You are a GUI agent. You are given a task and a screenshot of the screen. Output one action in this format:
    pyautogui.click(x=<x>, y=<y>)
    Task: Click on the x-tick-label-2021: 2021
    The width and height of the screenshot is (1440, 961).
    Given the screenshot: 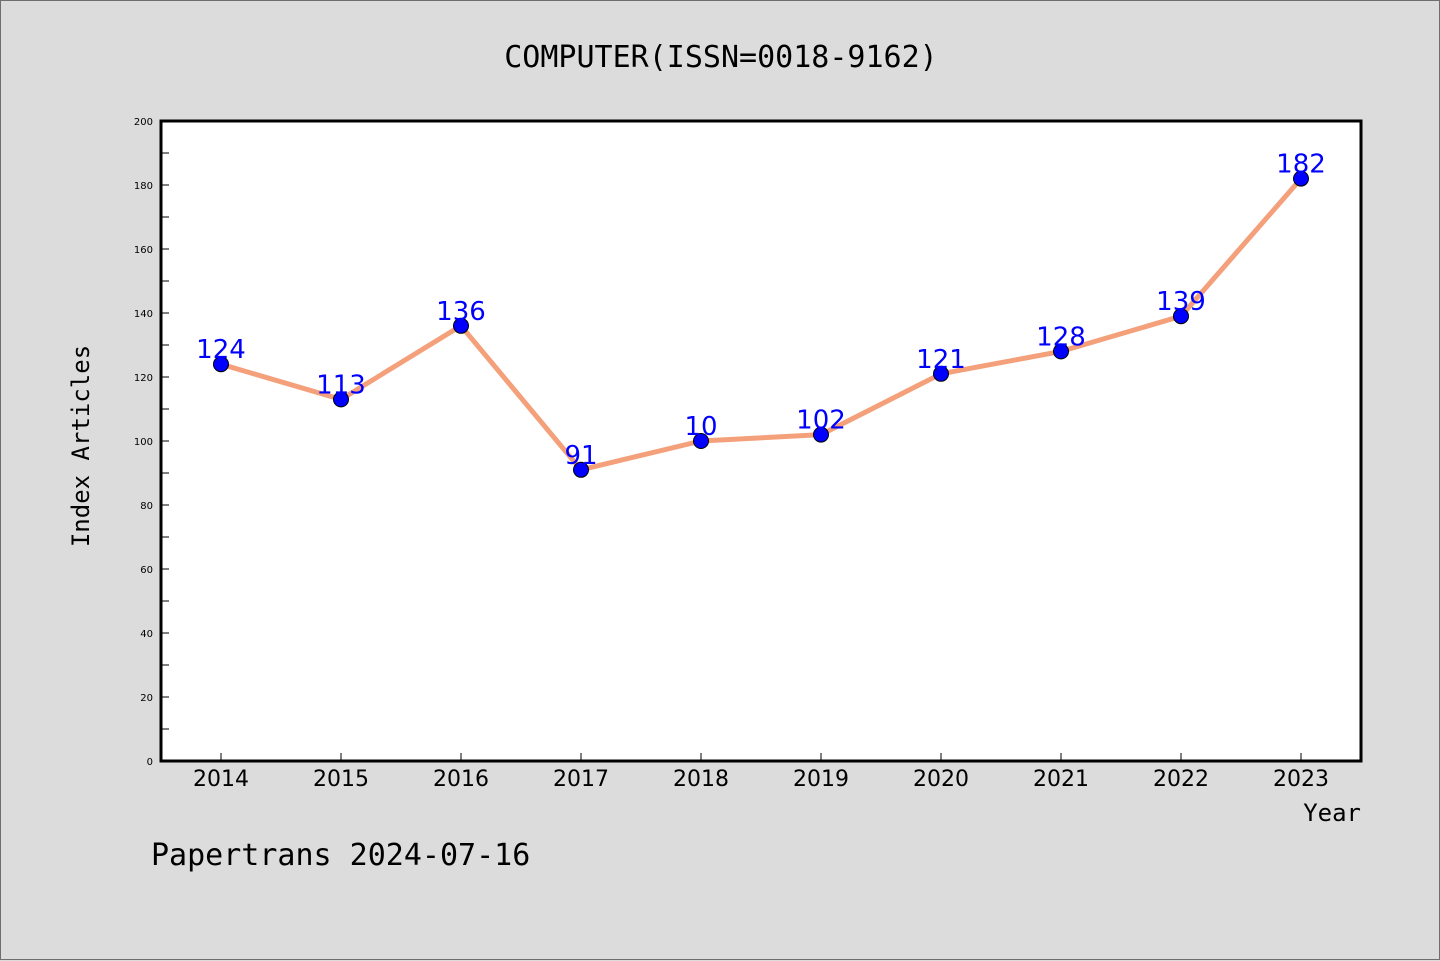 What is the action you would take?
    pyautogui.click(x=1061, y=779)
    